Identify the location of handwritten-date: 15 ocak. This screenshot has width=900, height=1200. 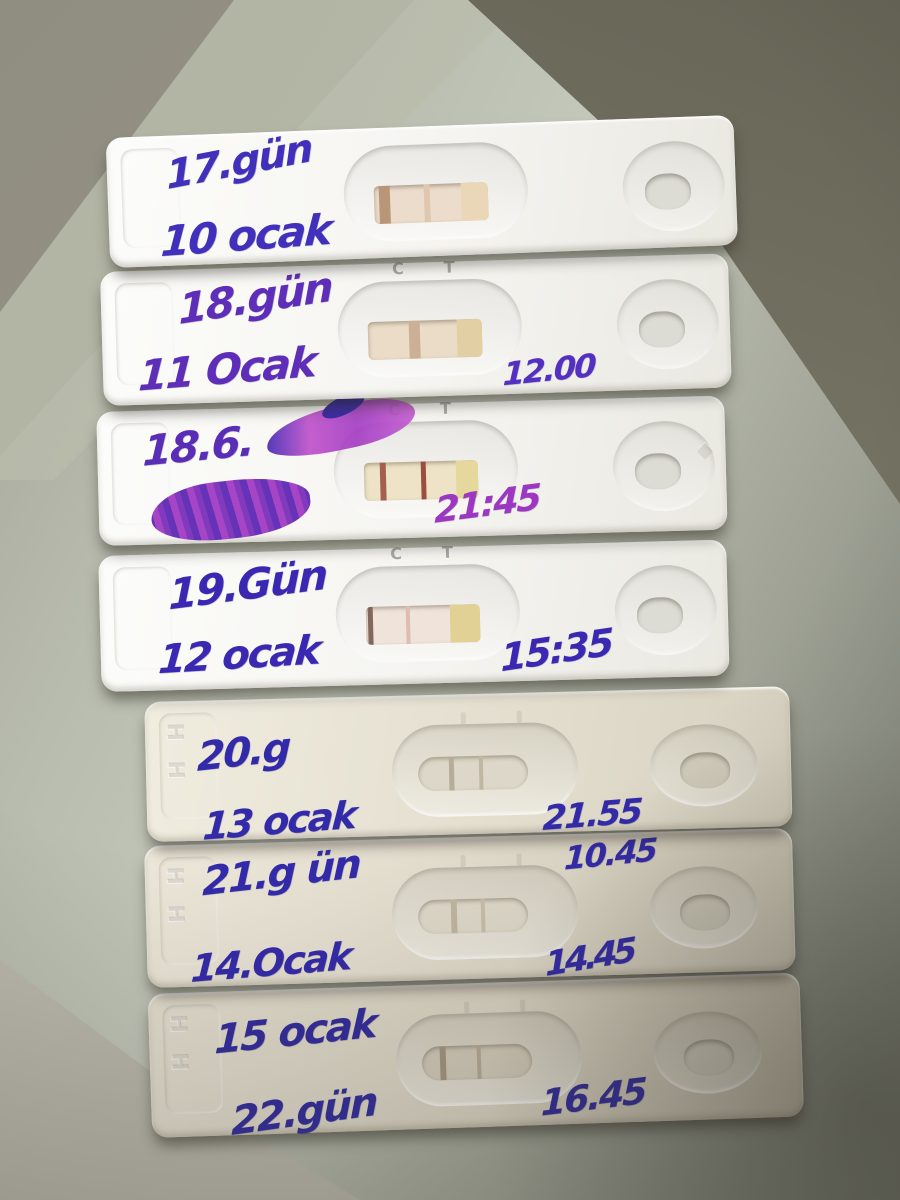
(295, 1032).